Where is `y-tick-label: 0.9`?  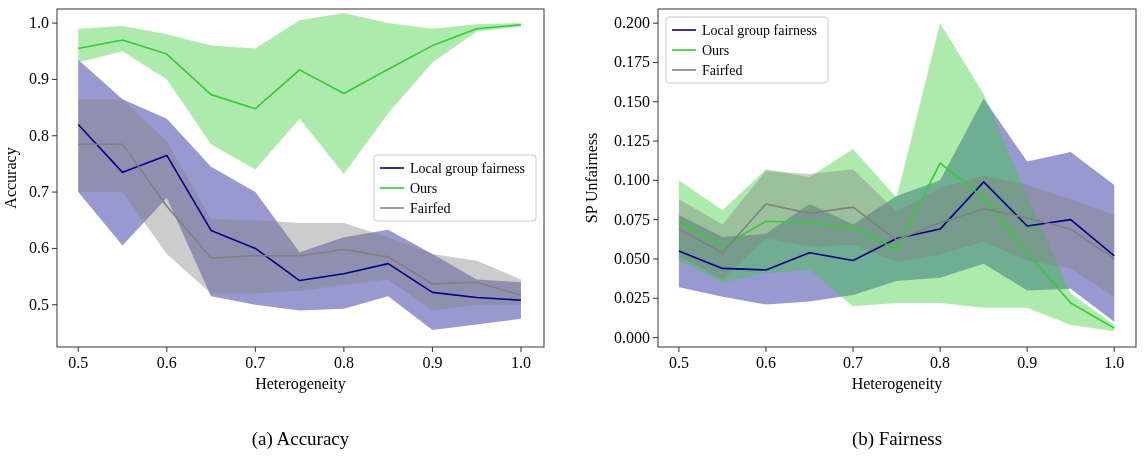
y-tick-label: 0.9 is located at coordinates (39, 79).